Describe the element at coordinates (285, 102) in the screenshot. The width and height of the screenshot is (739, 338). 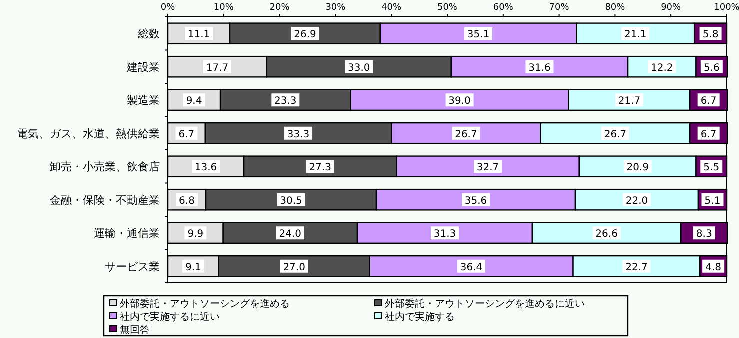
I see `data-label: 23.3` at that location.